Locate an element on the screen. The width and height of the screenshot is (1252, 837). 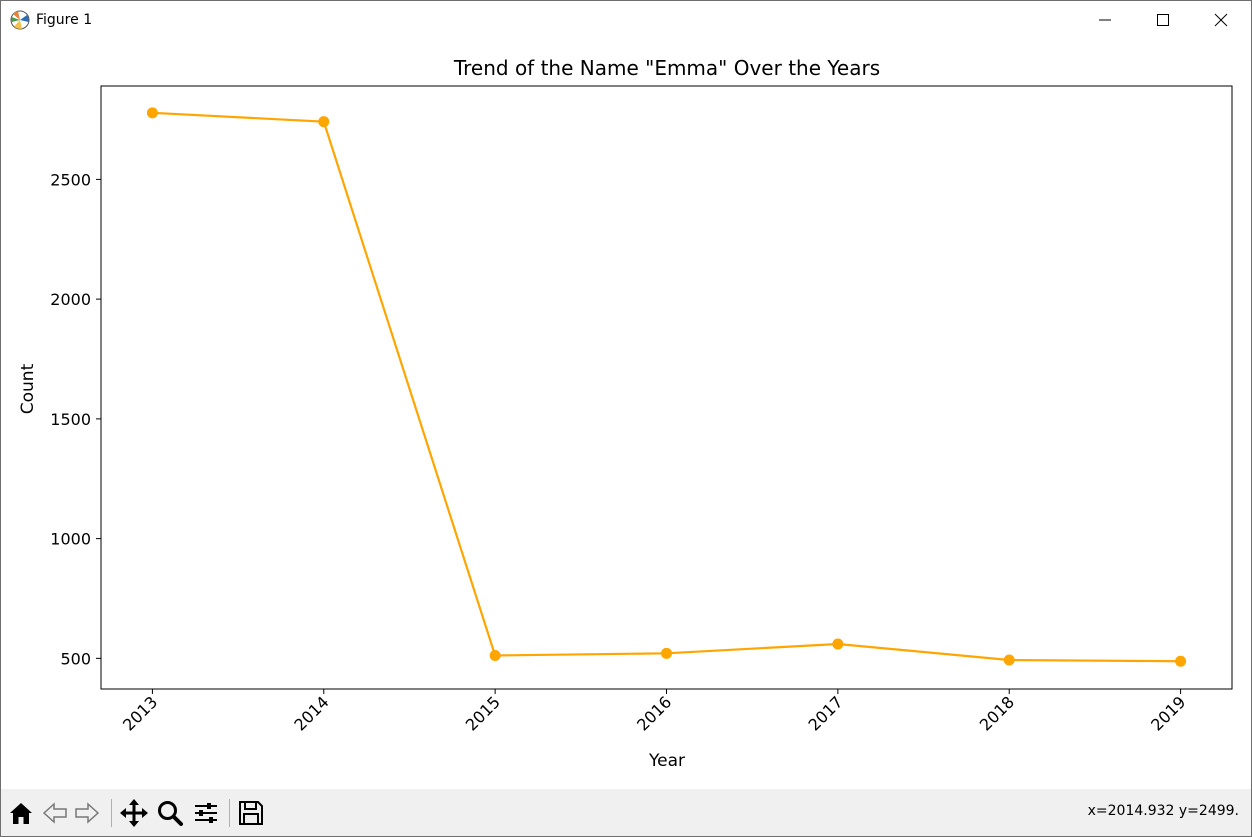
forward-icon is located at coordinates (87, 813).